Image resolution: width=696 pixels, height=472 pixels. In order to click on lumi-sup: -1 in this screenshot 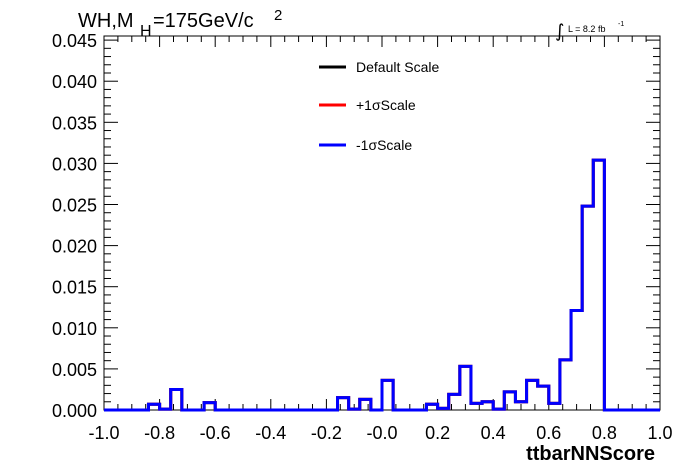, I will do `click(621, 24)`.